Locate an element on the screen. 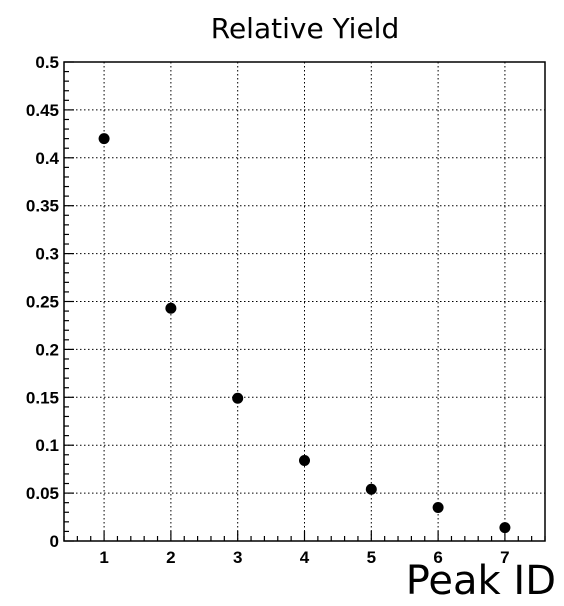 This screenshot has width=564, height=606. y-tick-label: 0.4 is located at coordinates (47, 158).